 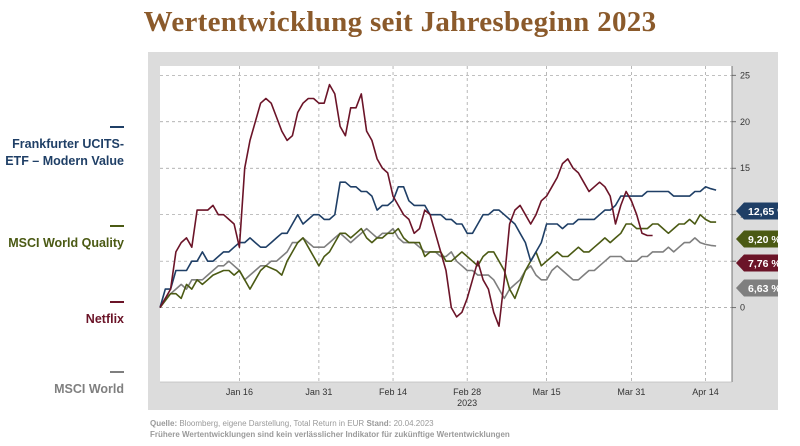 I want to click on x-tick-label: Apr 14, so click(x=705, y=392).